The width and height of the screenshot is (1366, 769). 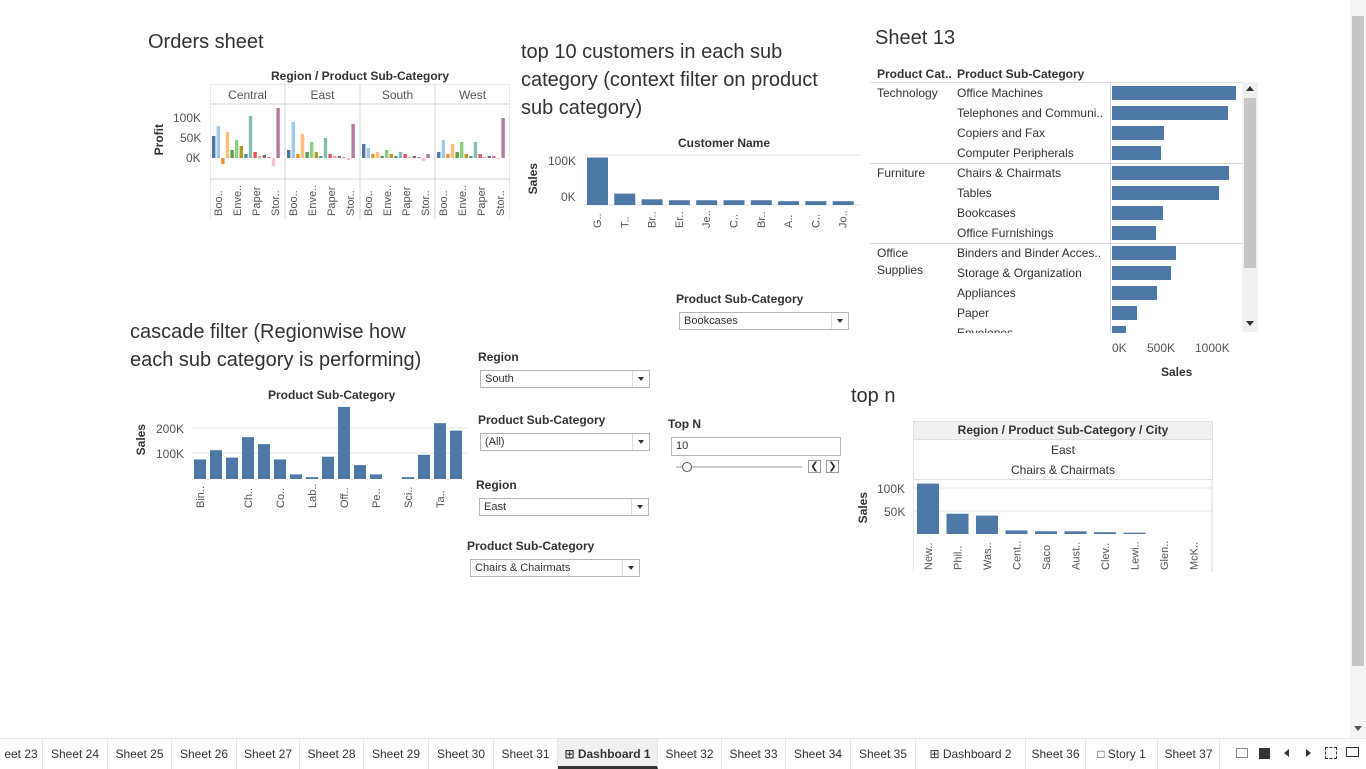 What do you see at coordinates (900, 261) in the screenshot?
I see `category-label: Office Supplies` at bounding box center [900, 261].